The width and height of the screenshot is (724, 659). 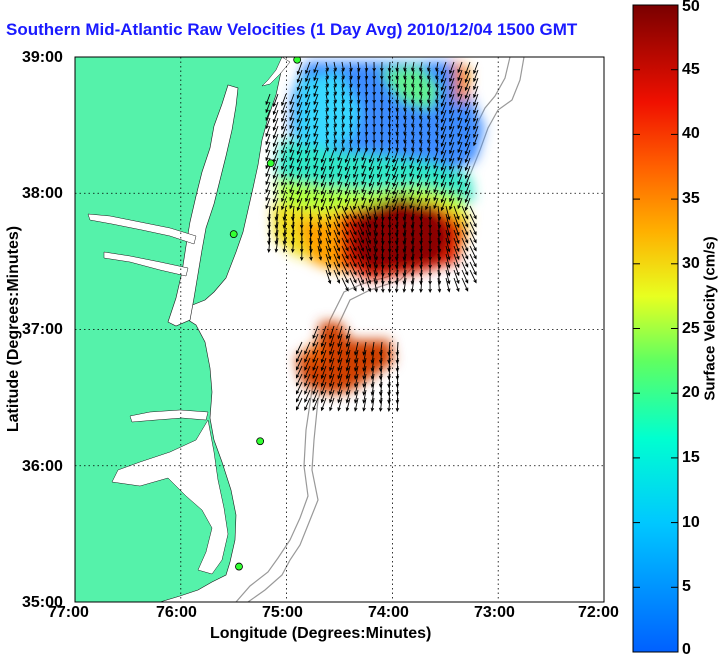 I want to click on colorbar-tick-label: 50, so click(x=691, y=7).